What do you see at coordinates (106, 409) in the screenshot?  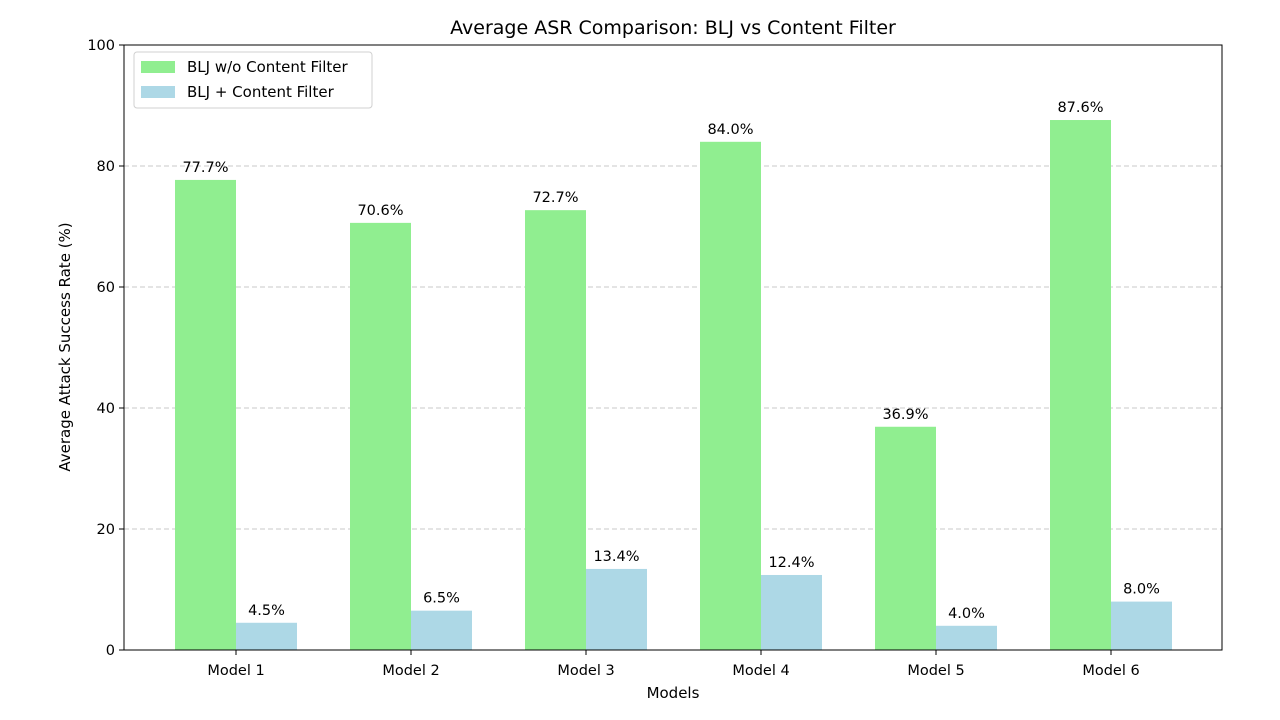 I see `y-tick-label: 40` at bounding box center [106, 409].